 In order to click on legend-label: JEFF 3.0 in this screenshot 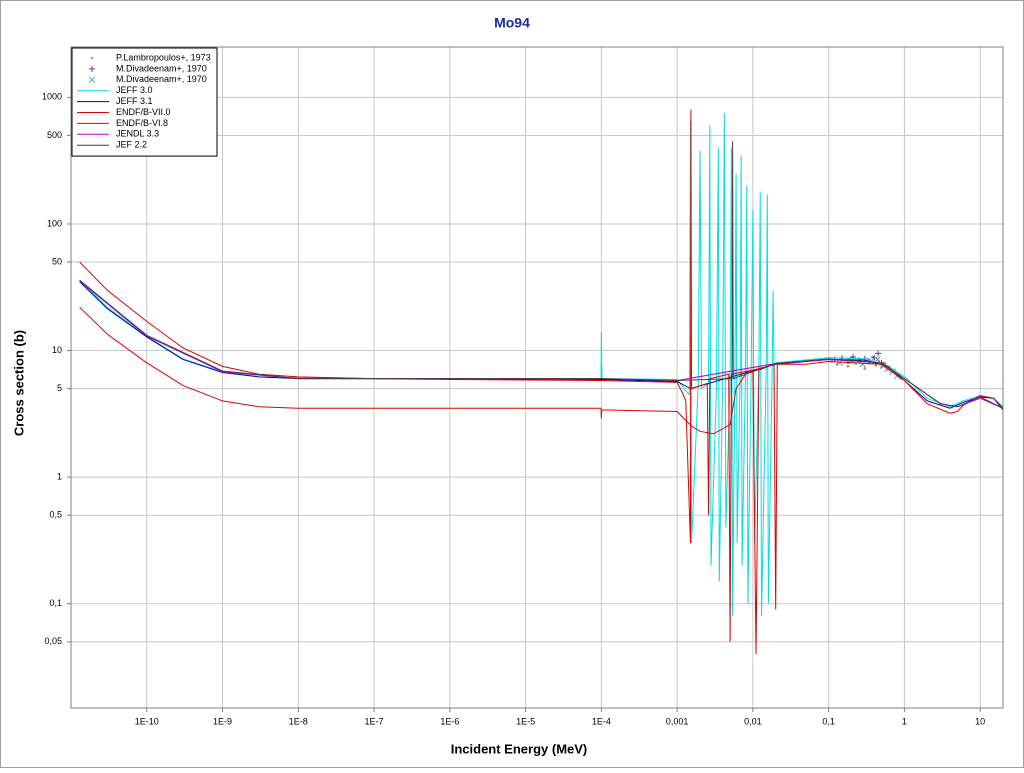, I will do `click(134, 90)`.